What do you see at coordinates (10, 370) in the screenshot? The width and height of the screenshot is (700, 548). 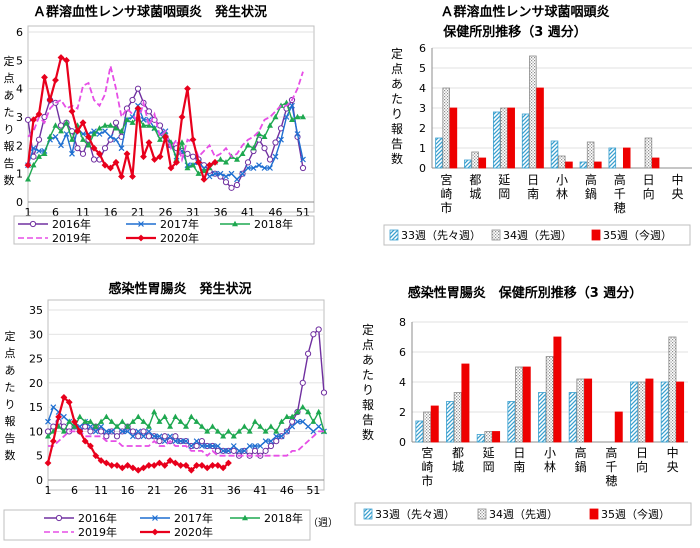 I see `ylabel-char: あ` at bounding box center [10, 370].